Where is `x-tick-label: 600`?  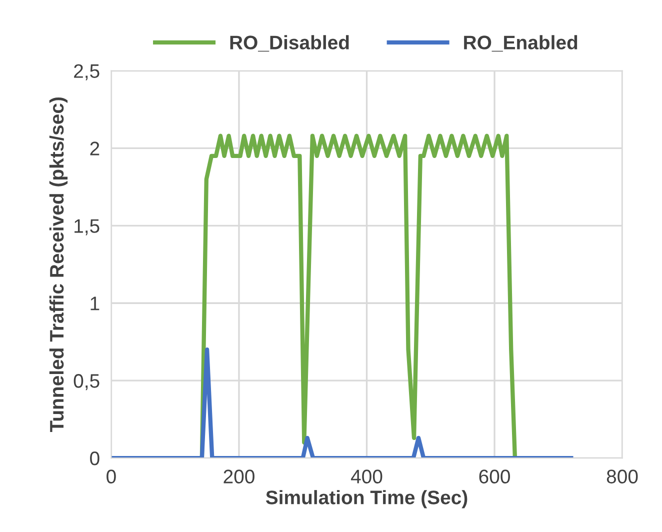 x-tick-label: 600 is located at coordinates (494, 477).